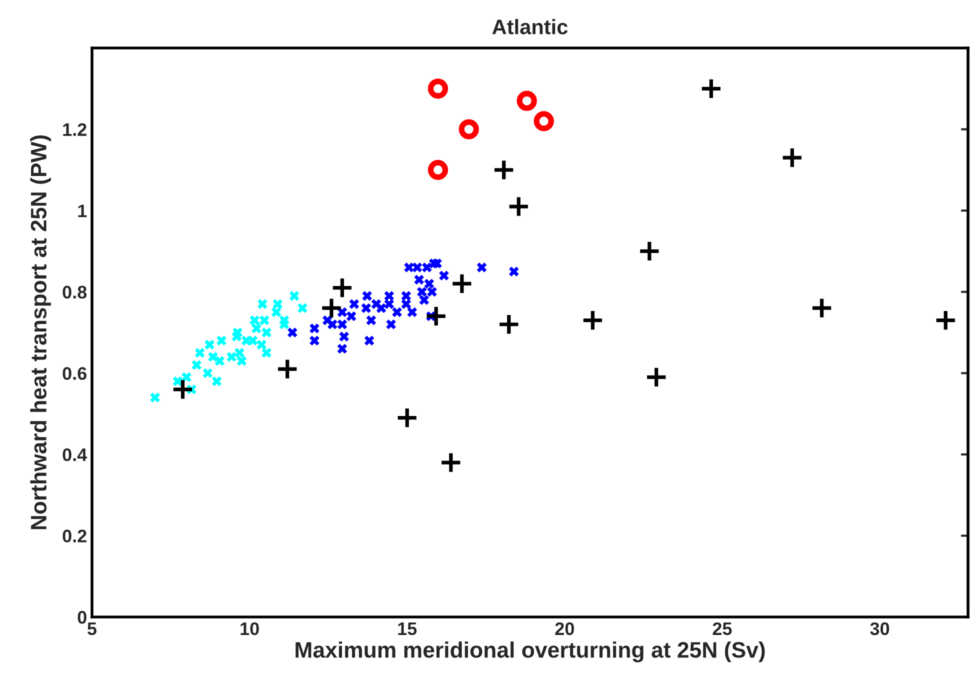 This screenshot has width=970, height=690. I want to click on x-tick-label: 25, so click(722, 629).